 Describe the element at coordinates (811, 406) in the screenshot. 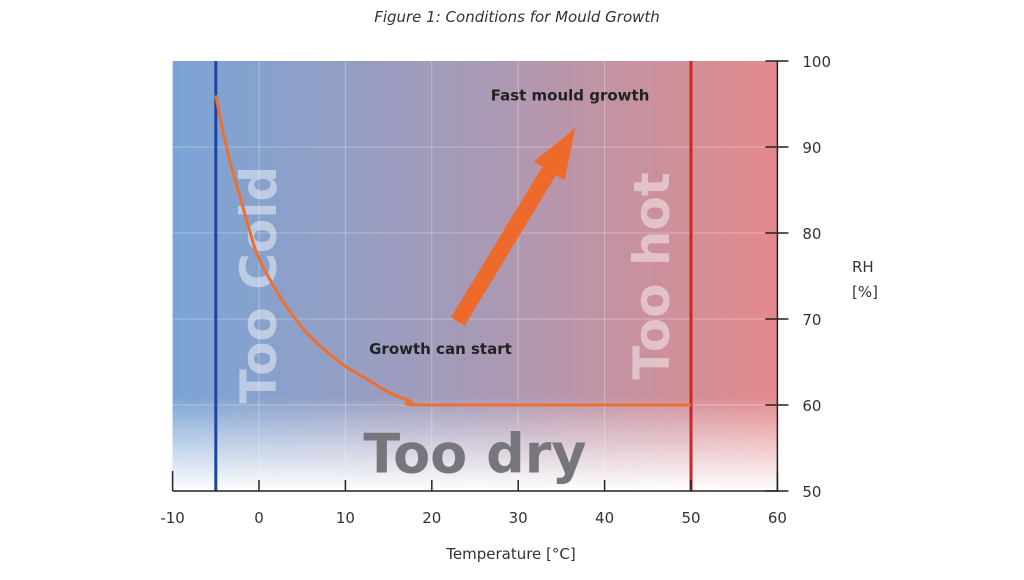

I see `y-tick-label: 60` at that location.